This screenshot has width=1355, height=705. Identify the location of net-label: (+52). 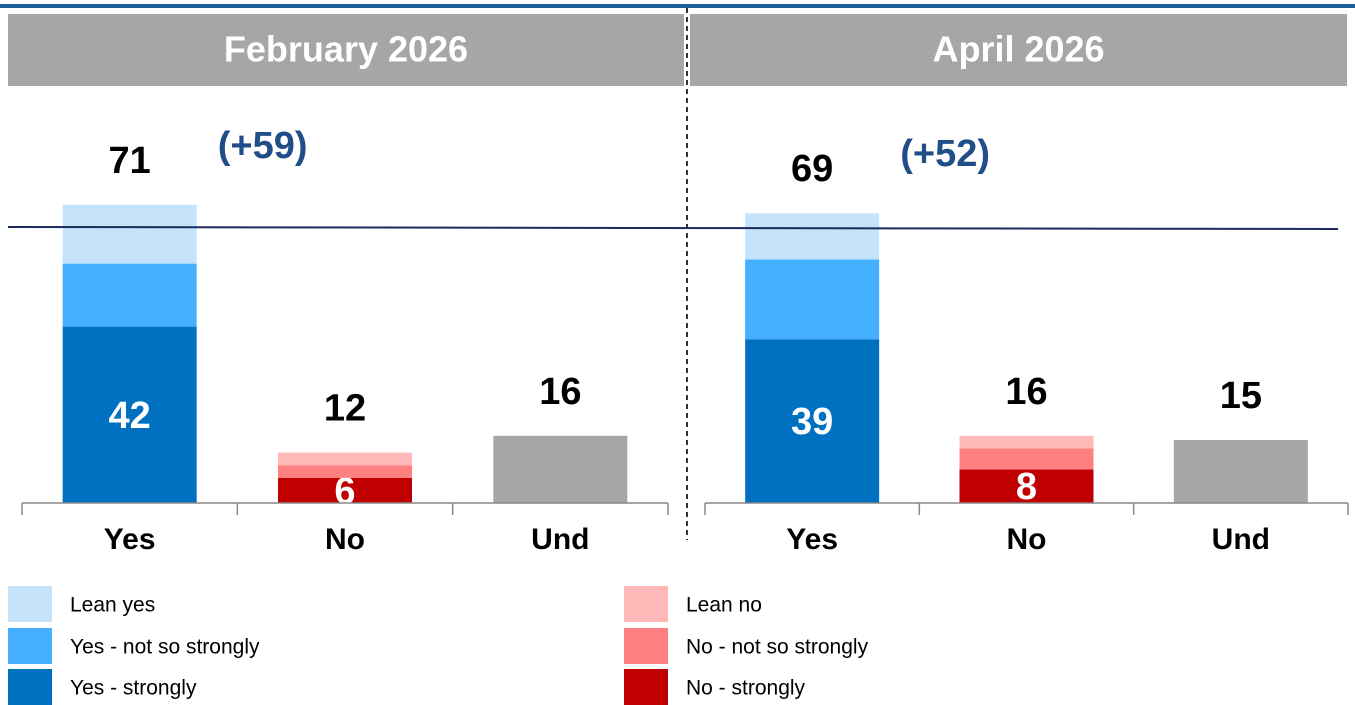
(945, 154).